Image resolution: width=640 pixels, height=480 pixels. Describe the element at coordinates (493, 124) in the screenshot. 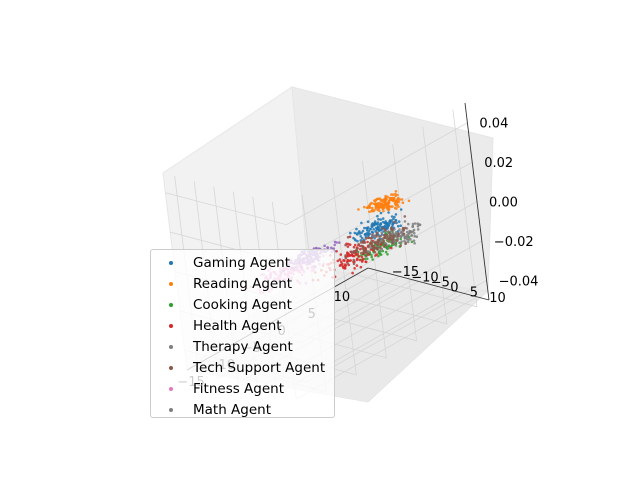

I see `z-tick-label: 0.04` at that location.